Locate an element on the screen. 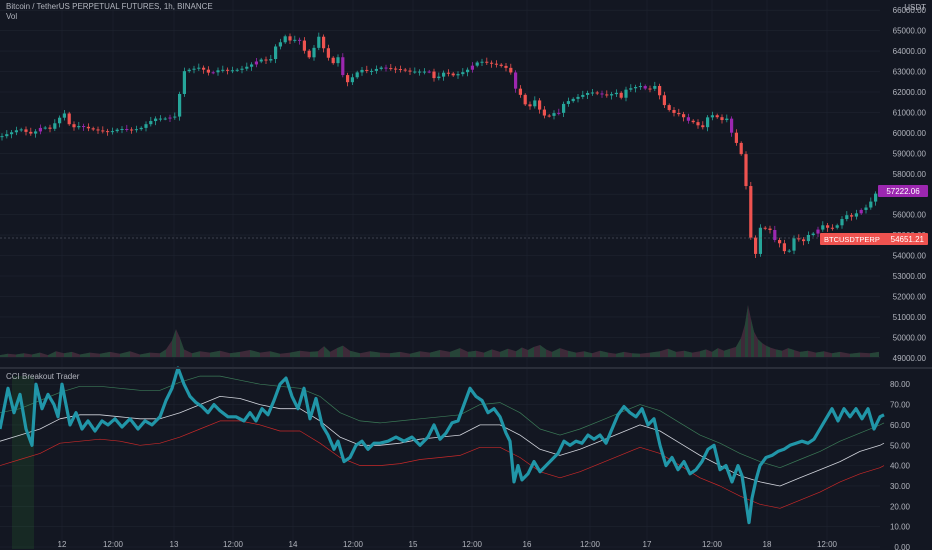  crosshair-symbol-label: BTCUSDTPERP is located at coordinates (852, 239).